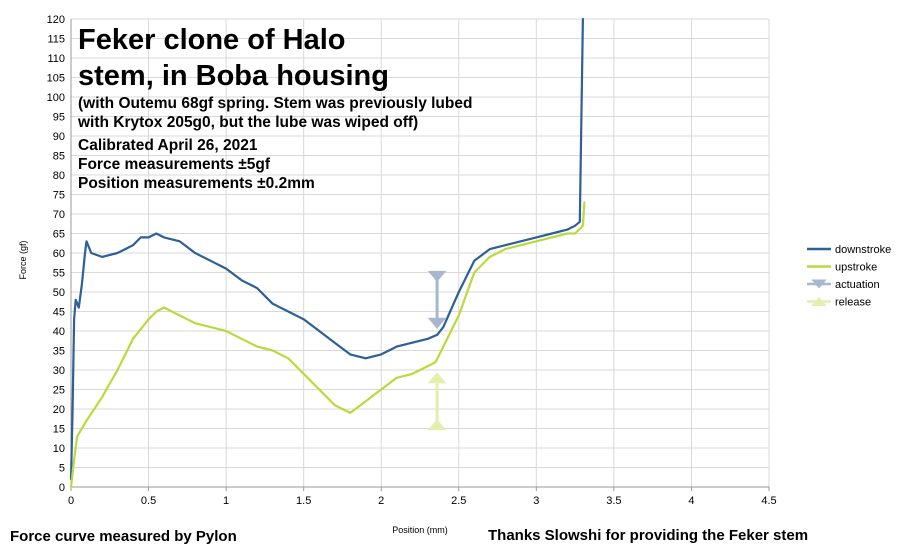  I want to click on legend-label-actuation: actuation, so click(857, 285).